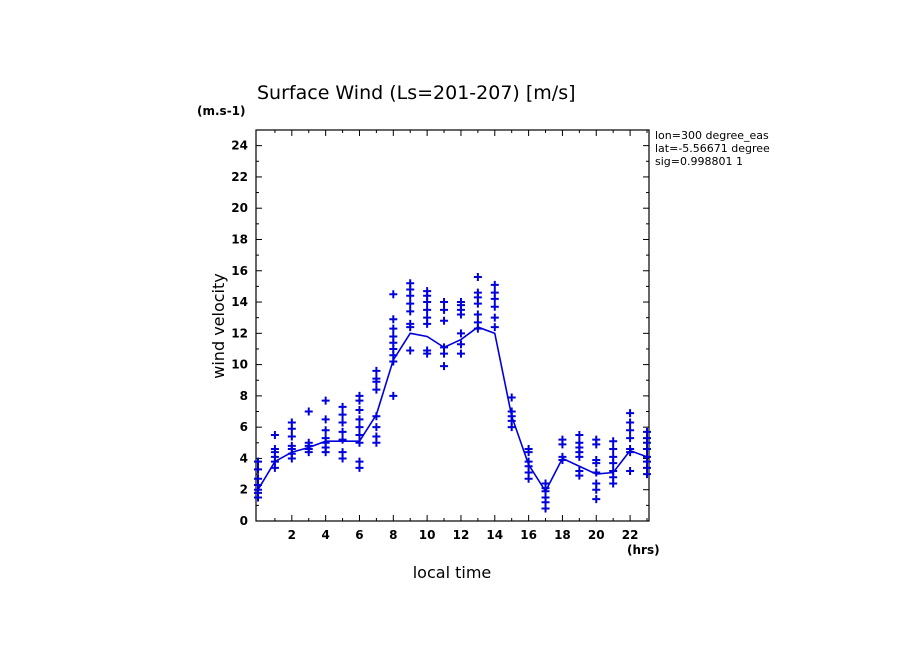 Image resolution: width=904 pixels, height=654 pixels. I want to click on x-tick-label: 12, so click(461, 535).